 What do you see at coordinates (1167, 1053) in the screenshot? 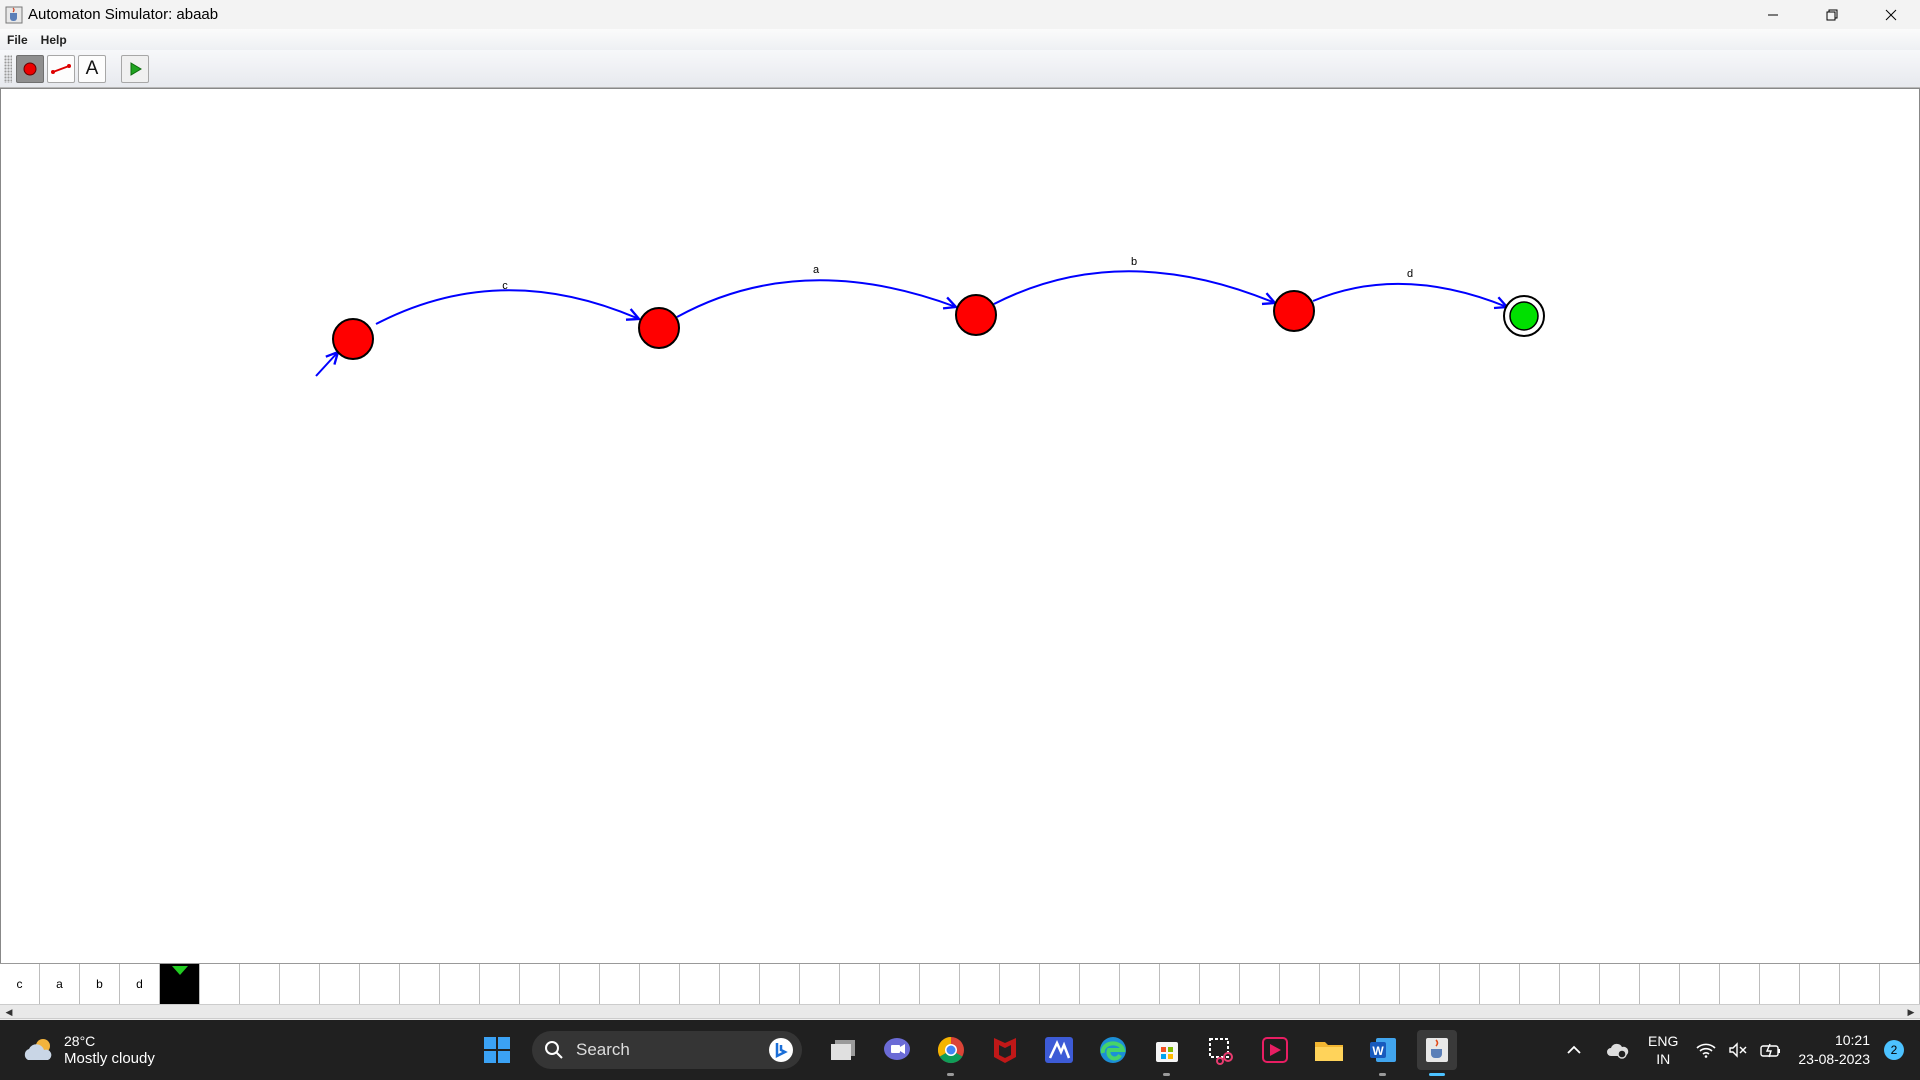
I see `store-button` at bounding box center [1167, 1053].